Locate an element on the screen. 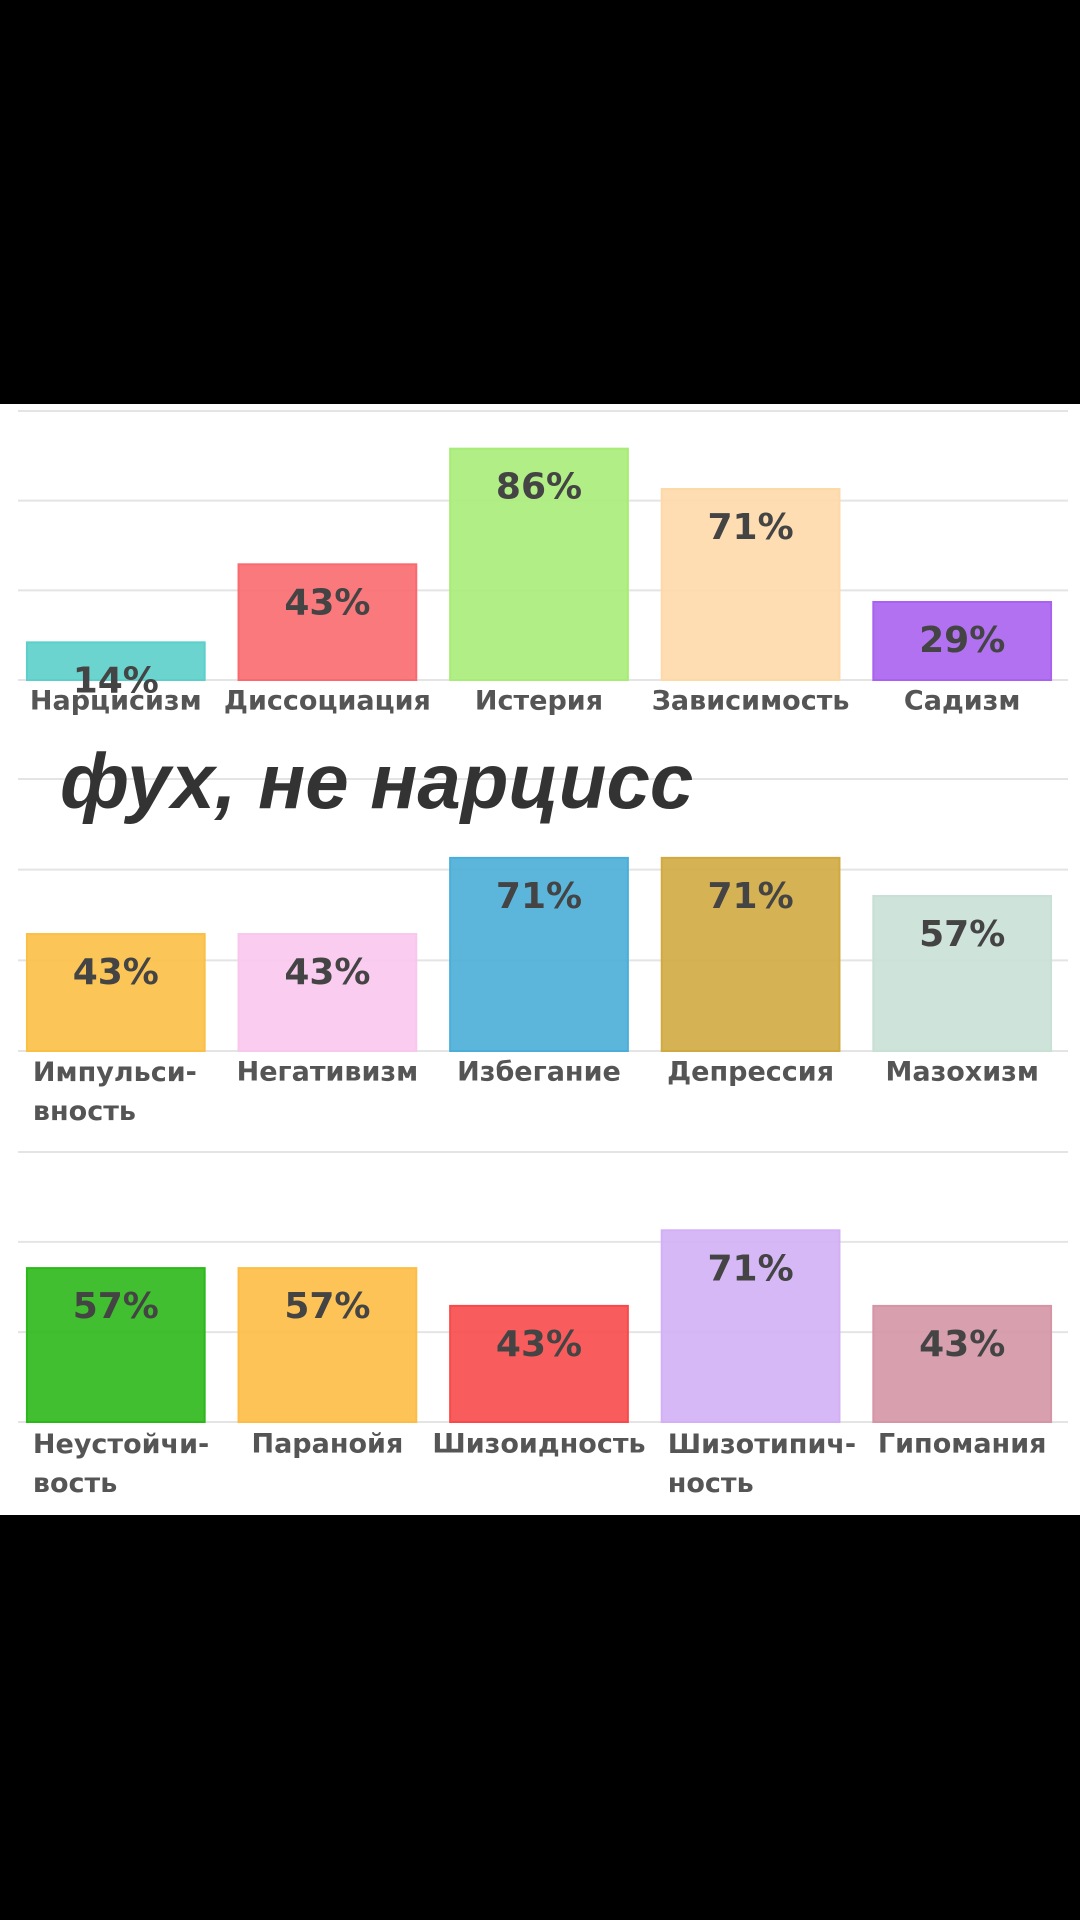 The image size is (1080, 1920). x-tick-label: Импульси-вность is located at coordinates (115, 1092).